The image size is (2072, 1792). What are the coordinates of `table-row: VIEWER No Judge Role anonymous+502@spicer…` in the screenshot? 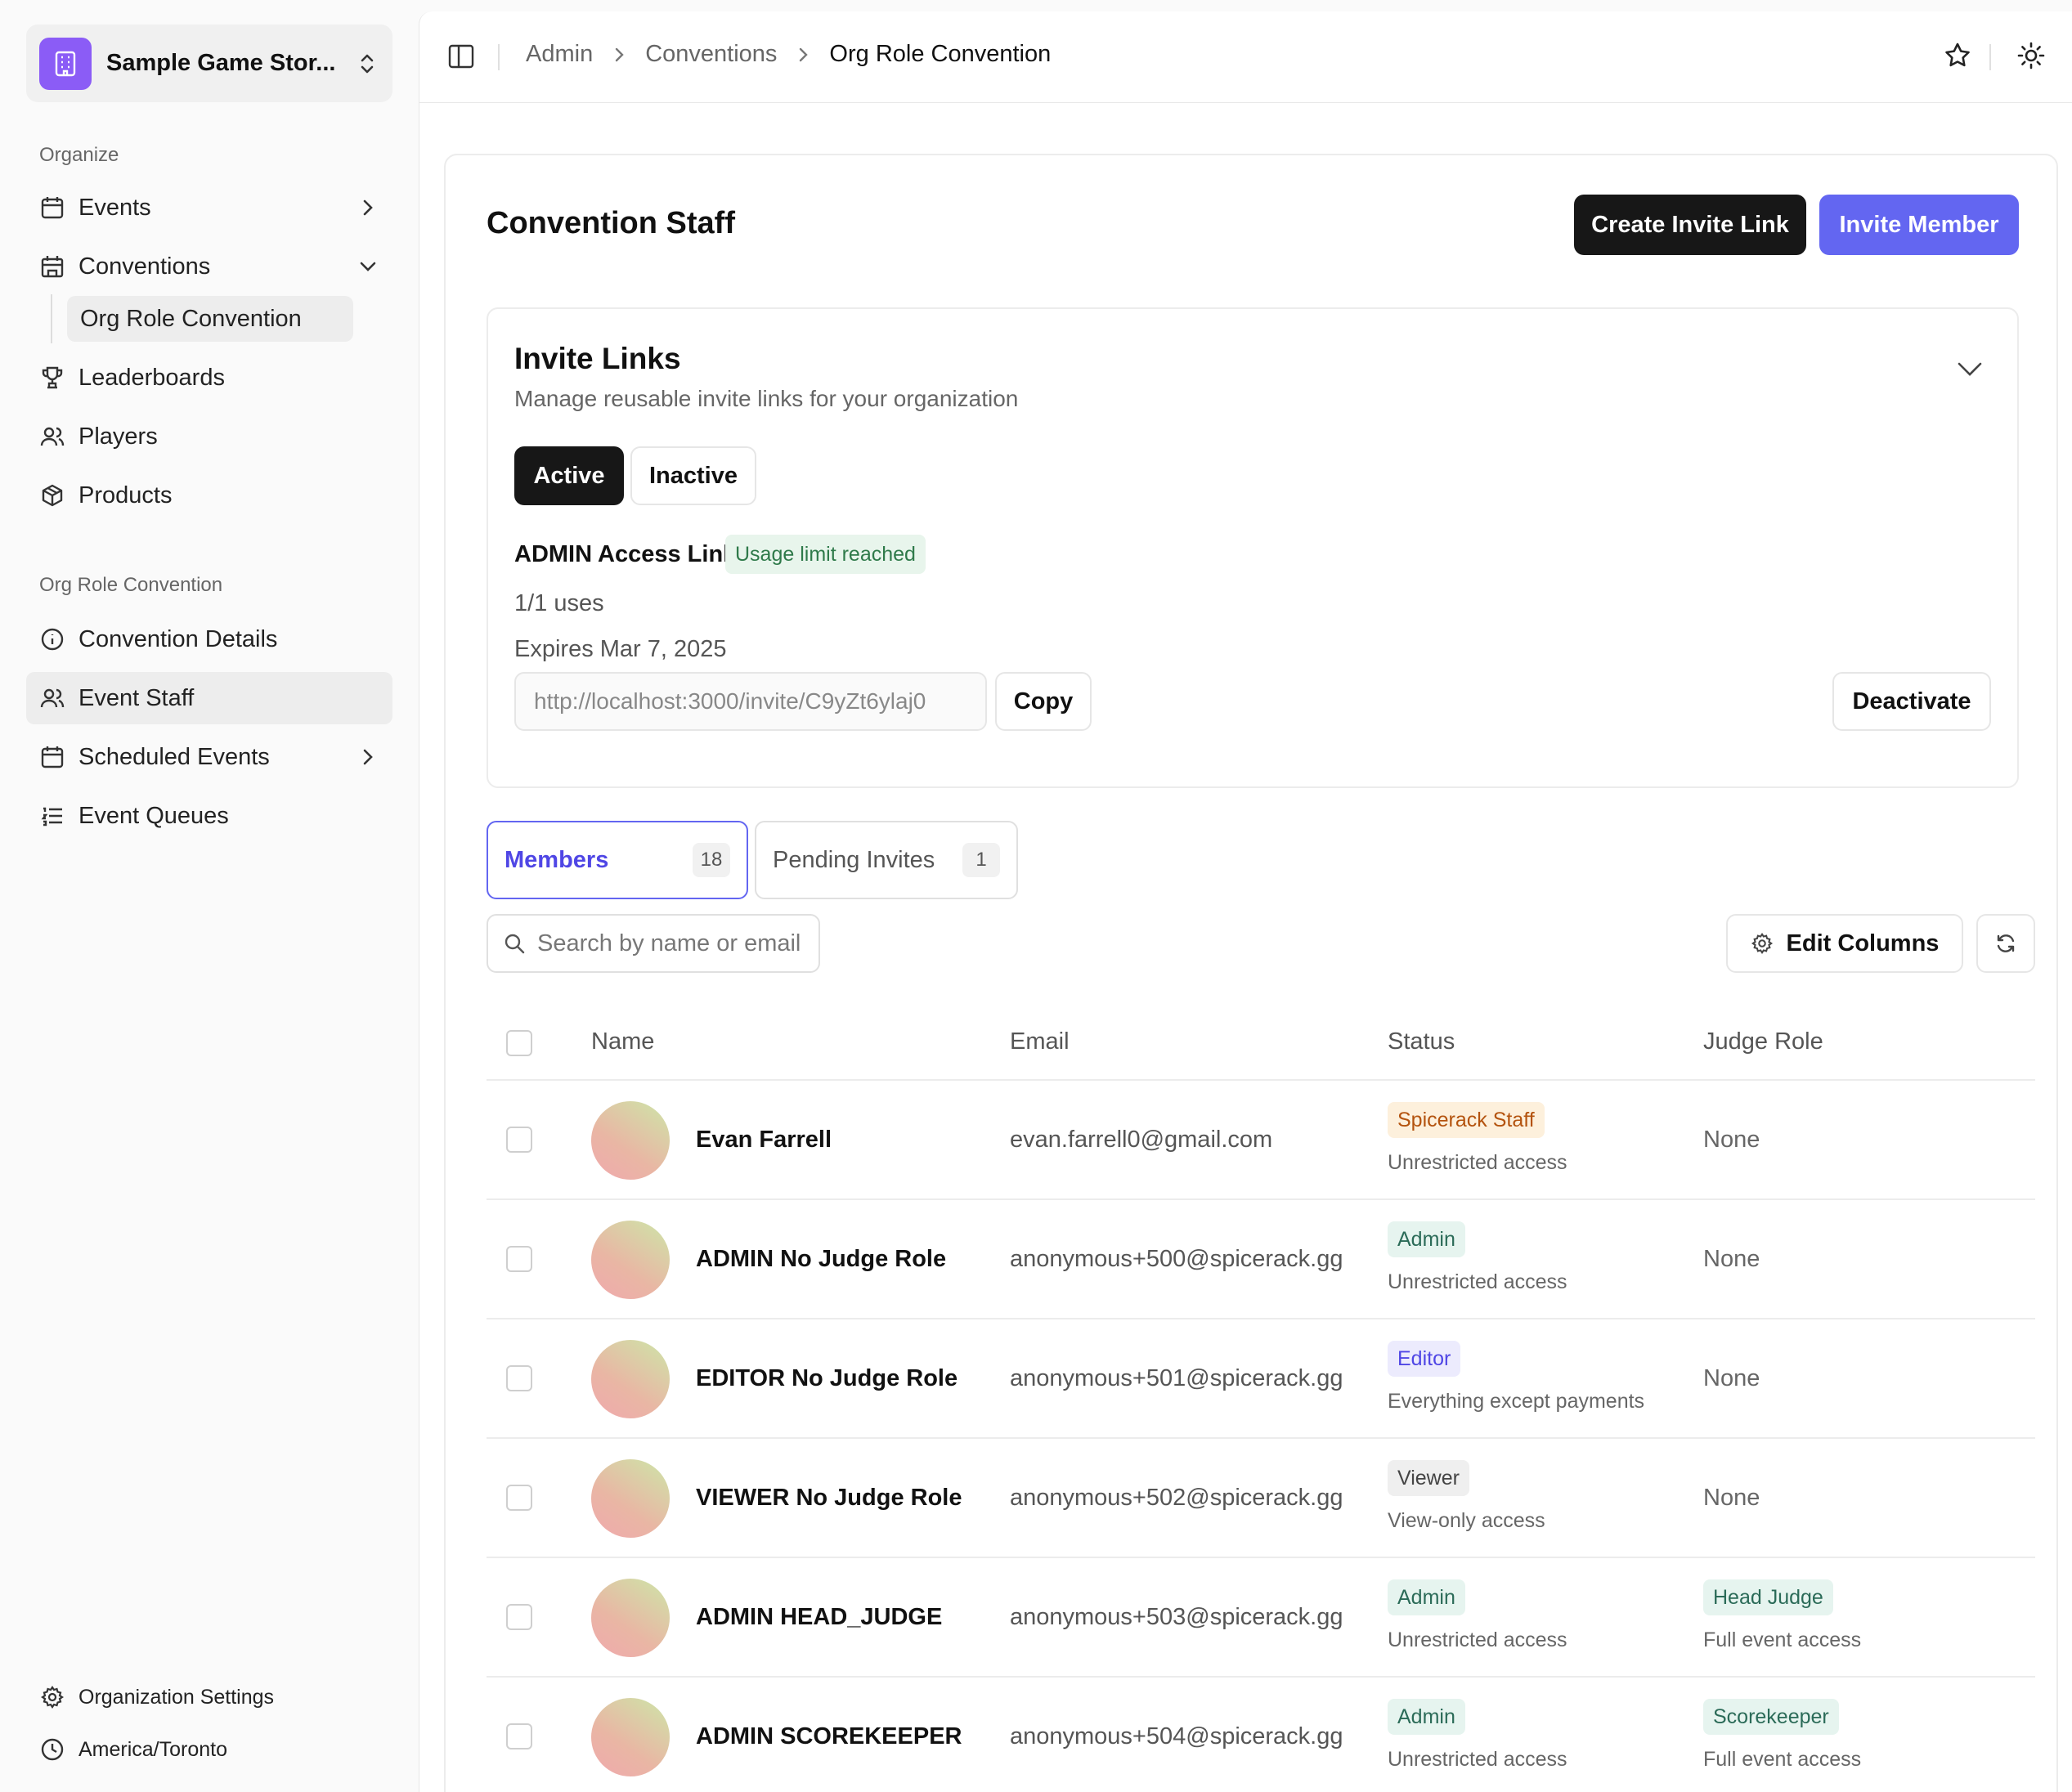 It's located at (1261, 1499).